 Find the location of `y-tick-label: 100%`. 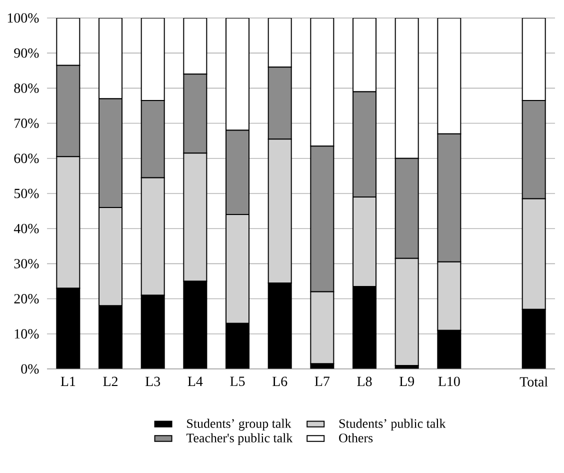

y-tick-label: 100% is located at coordinates (23, 18).